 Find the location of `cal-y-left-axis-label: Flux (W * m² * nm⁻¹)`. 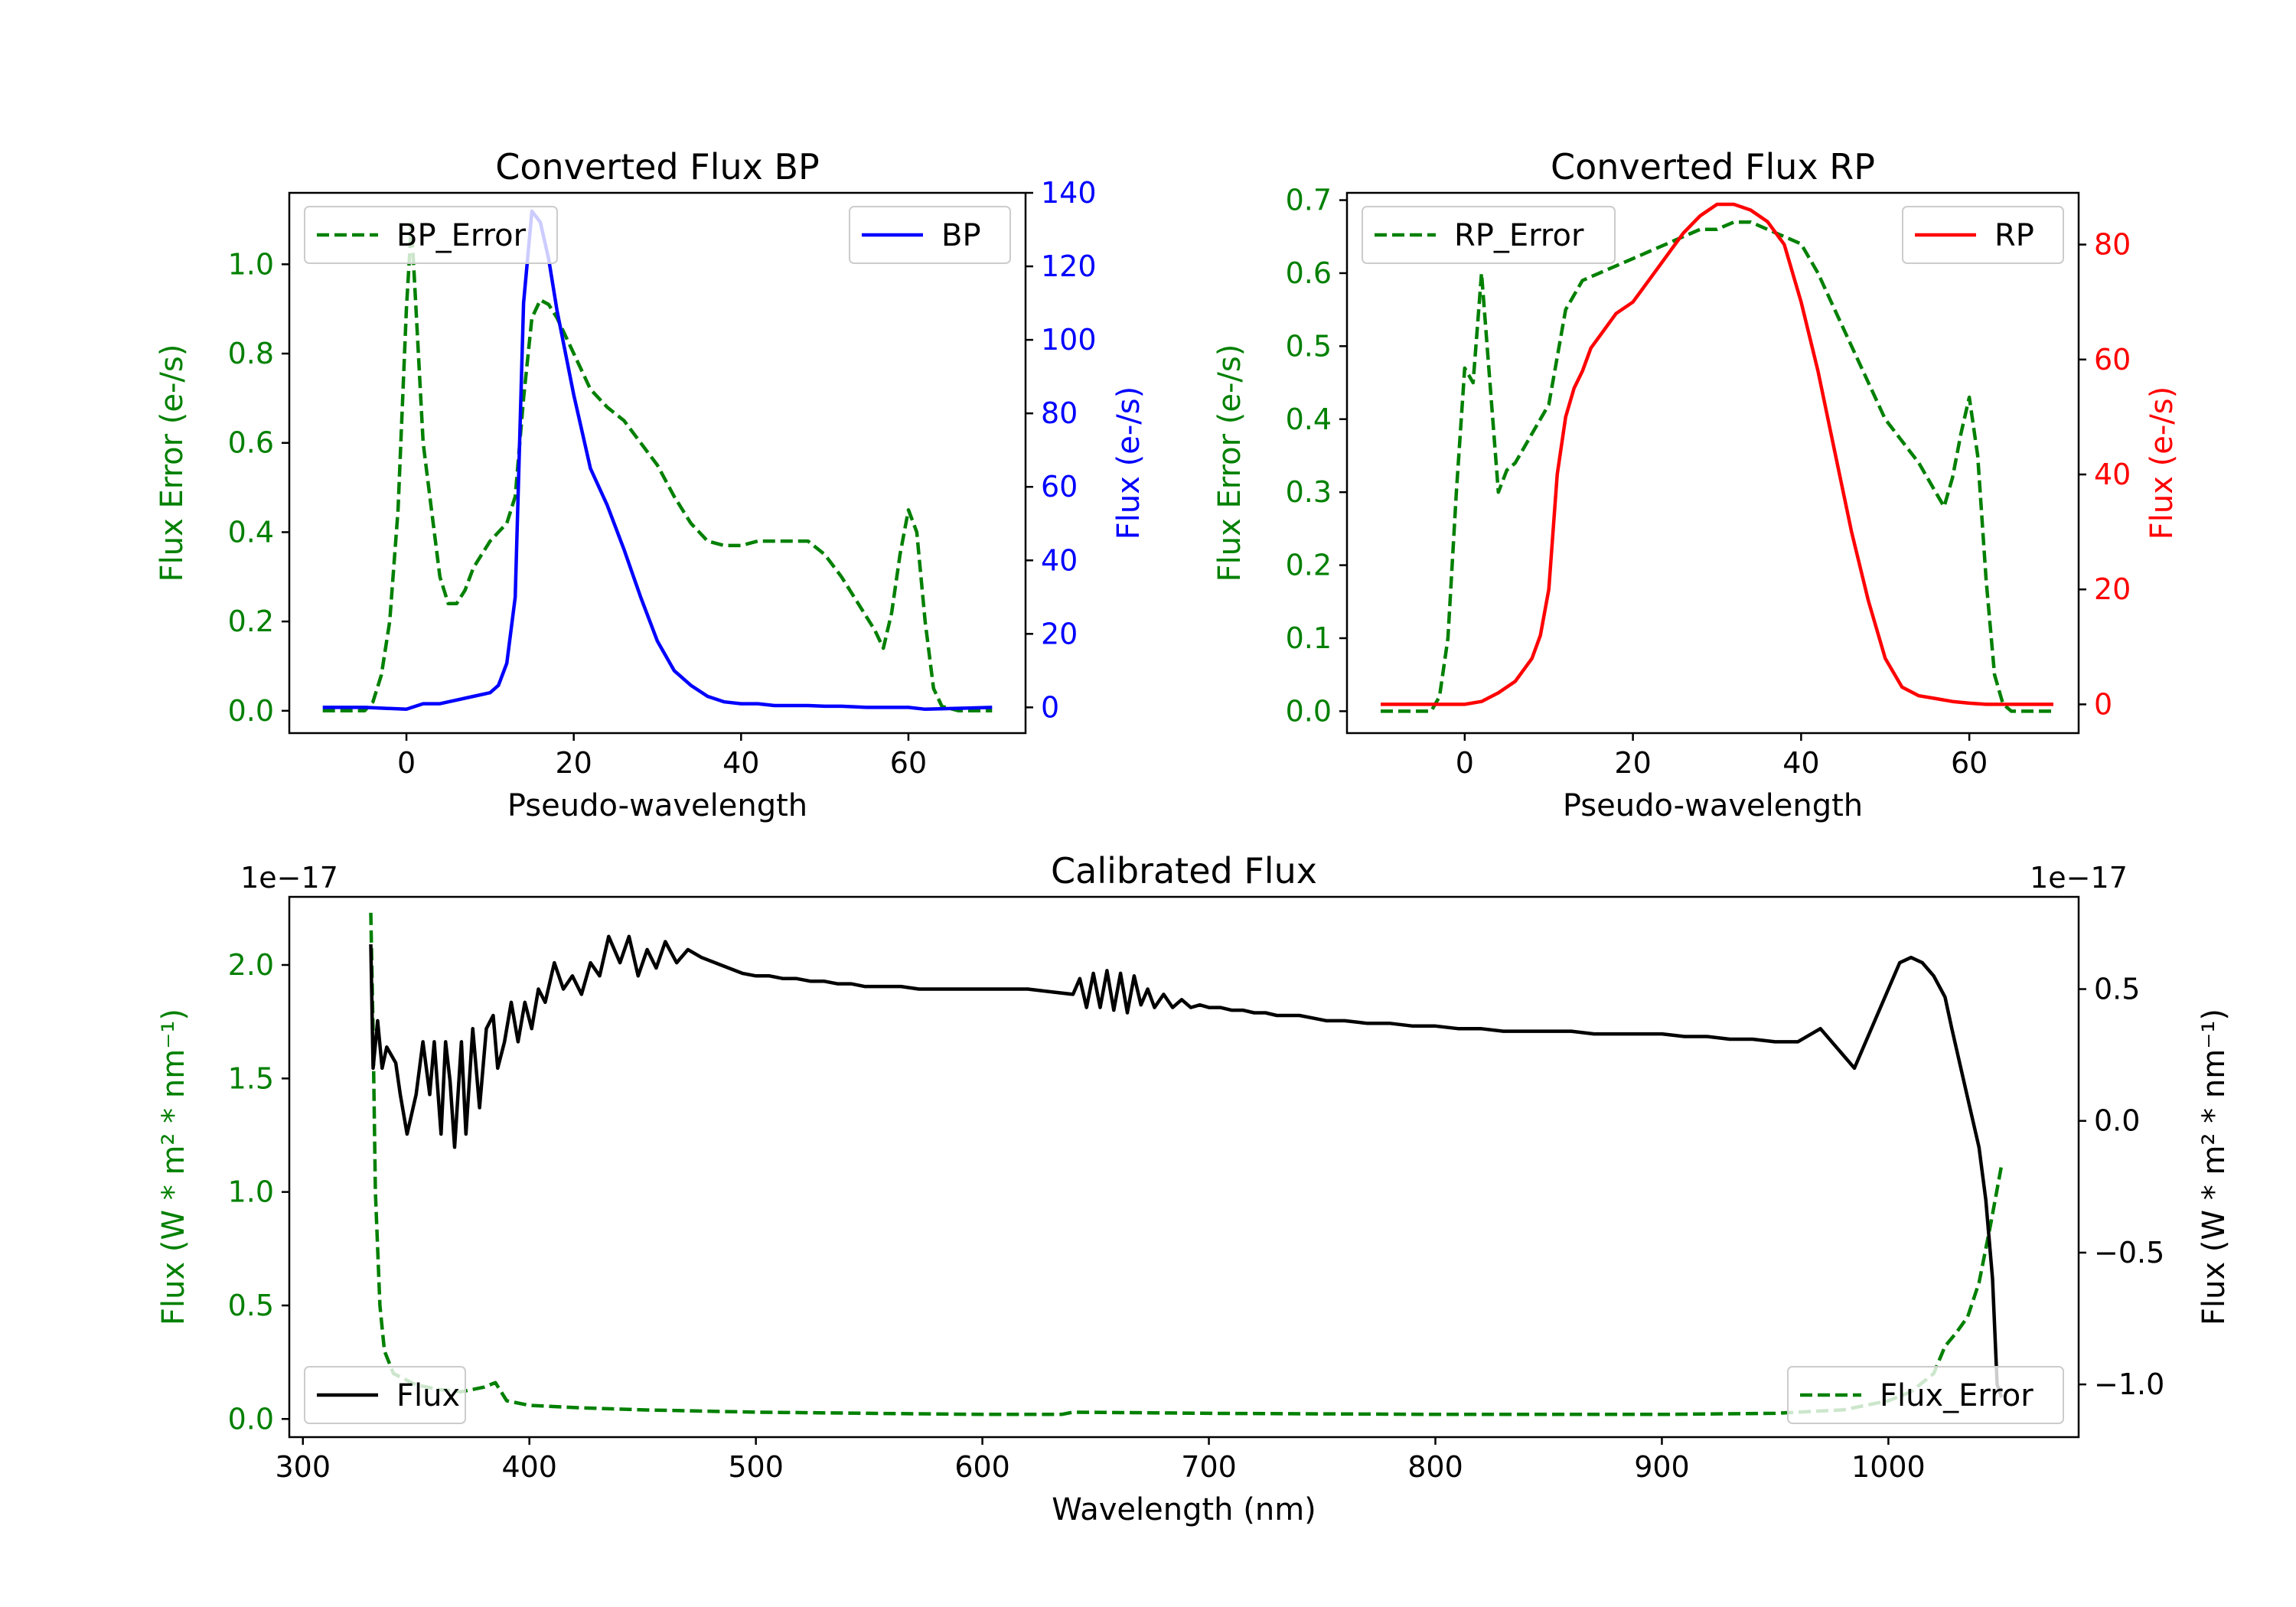

cal-y-left-axis-label: Flux (W * m² * nm⁻¹) is located at coordinates (173, 1167).